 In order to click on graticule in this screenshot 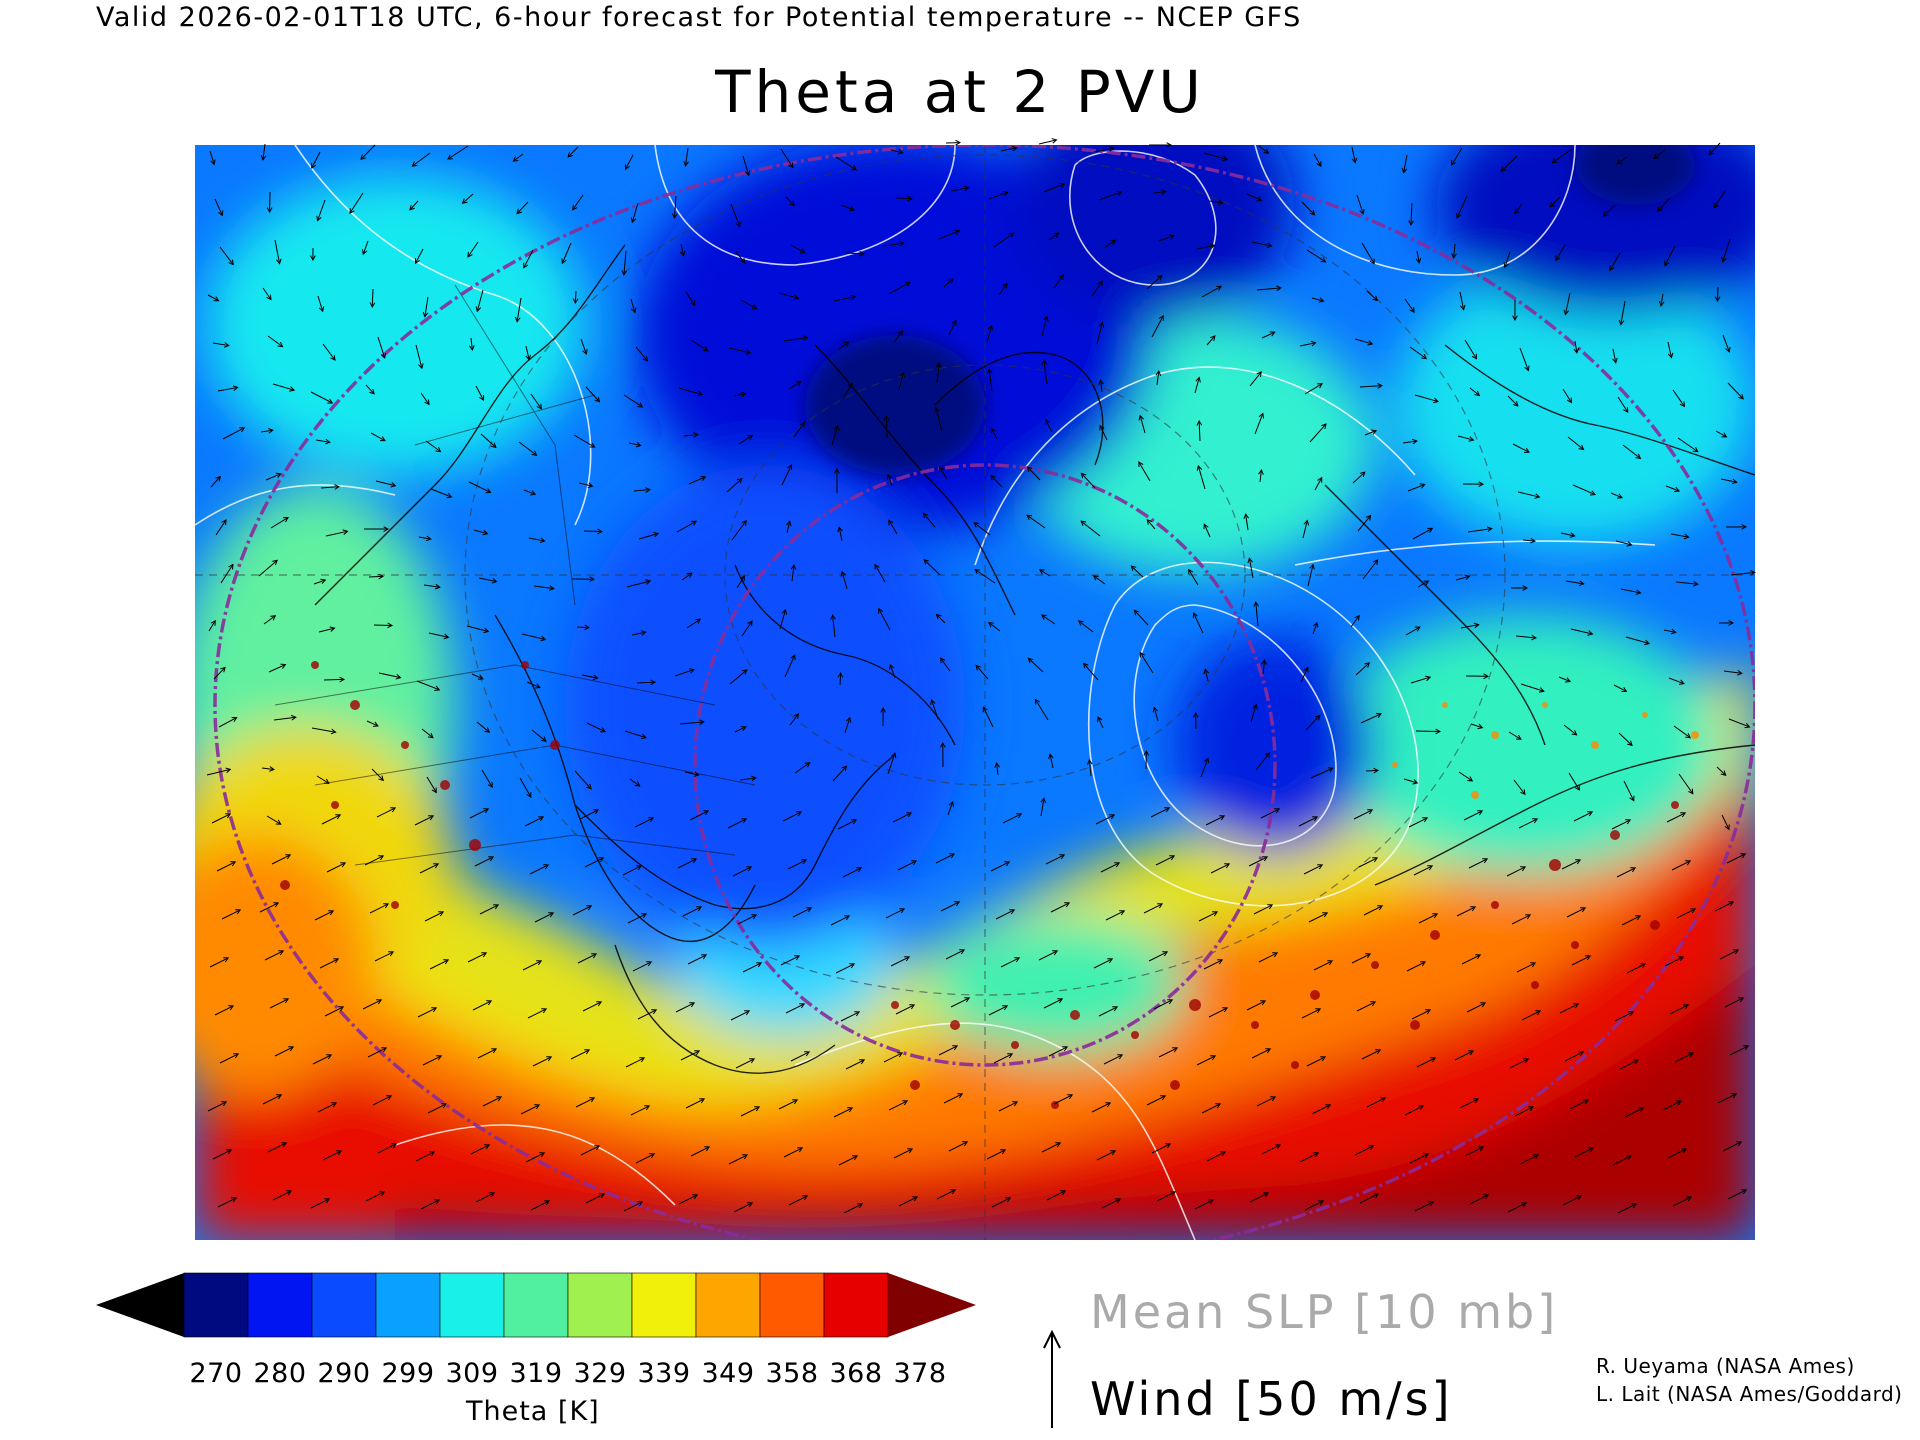, I will do `click(985, 575)`.